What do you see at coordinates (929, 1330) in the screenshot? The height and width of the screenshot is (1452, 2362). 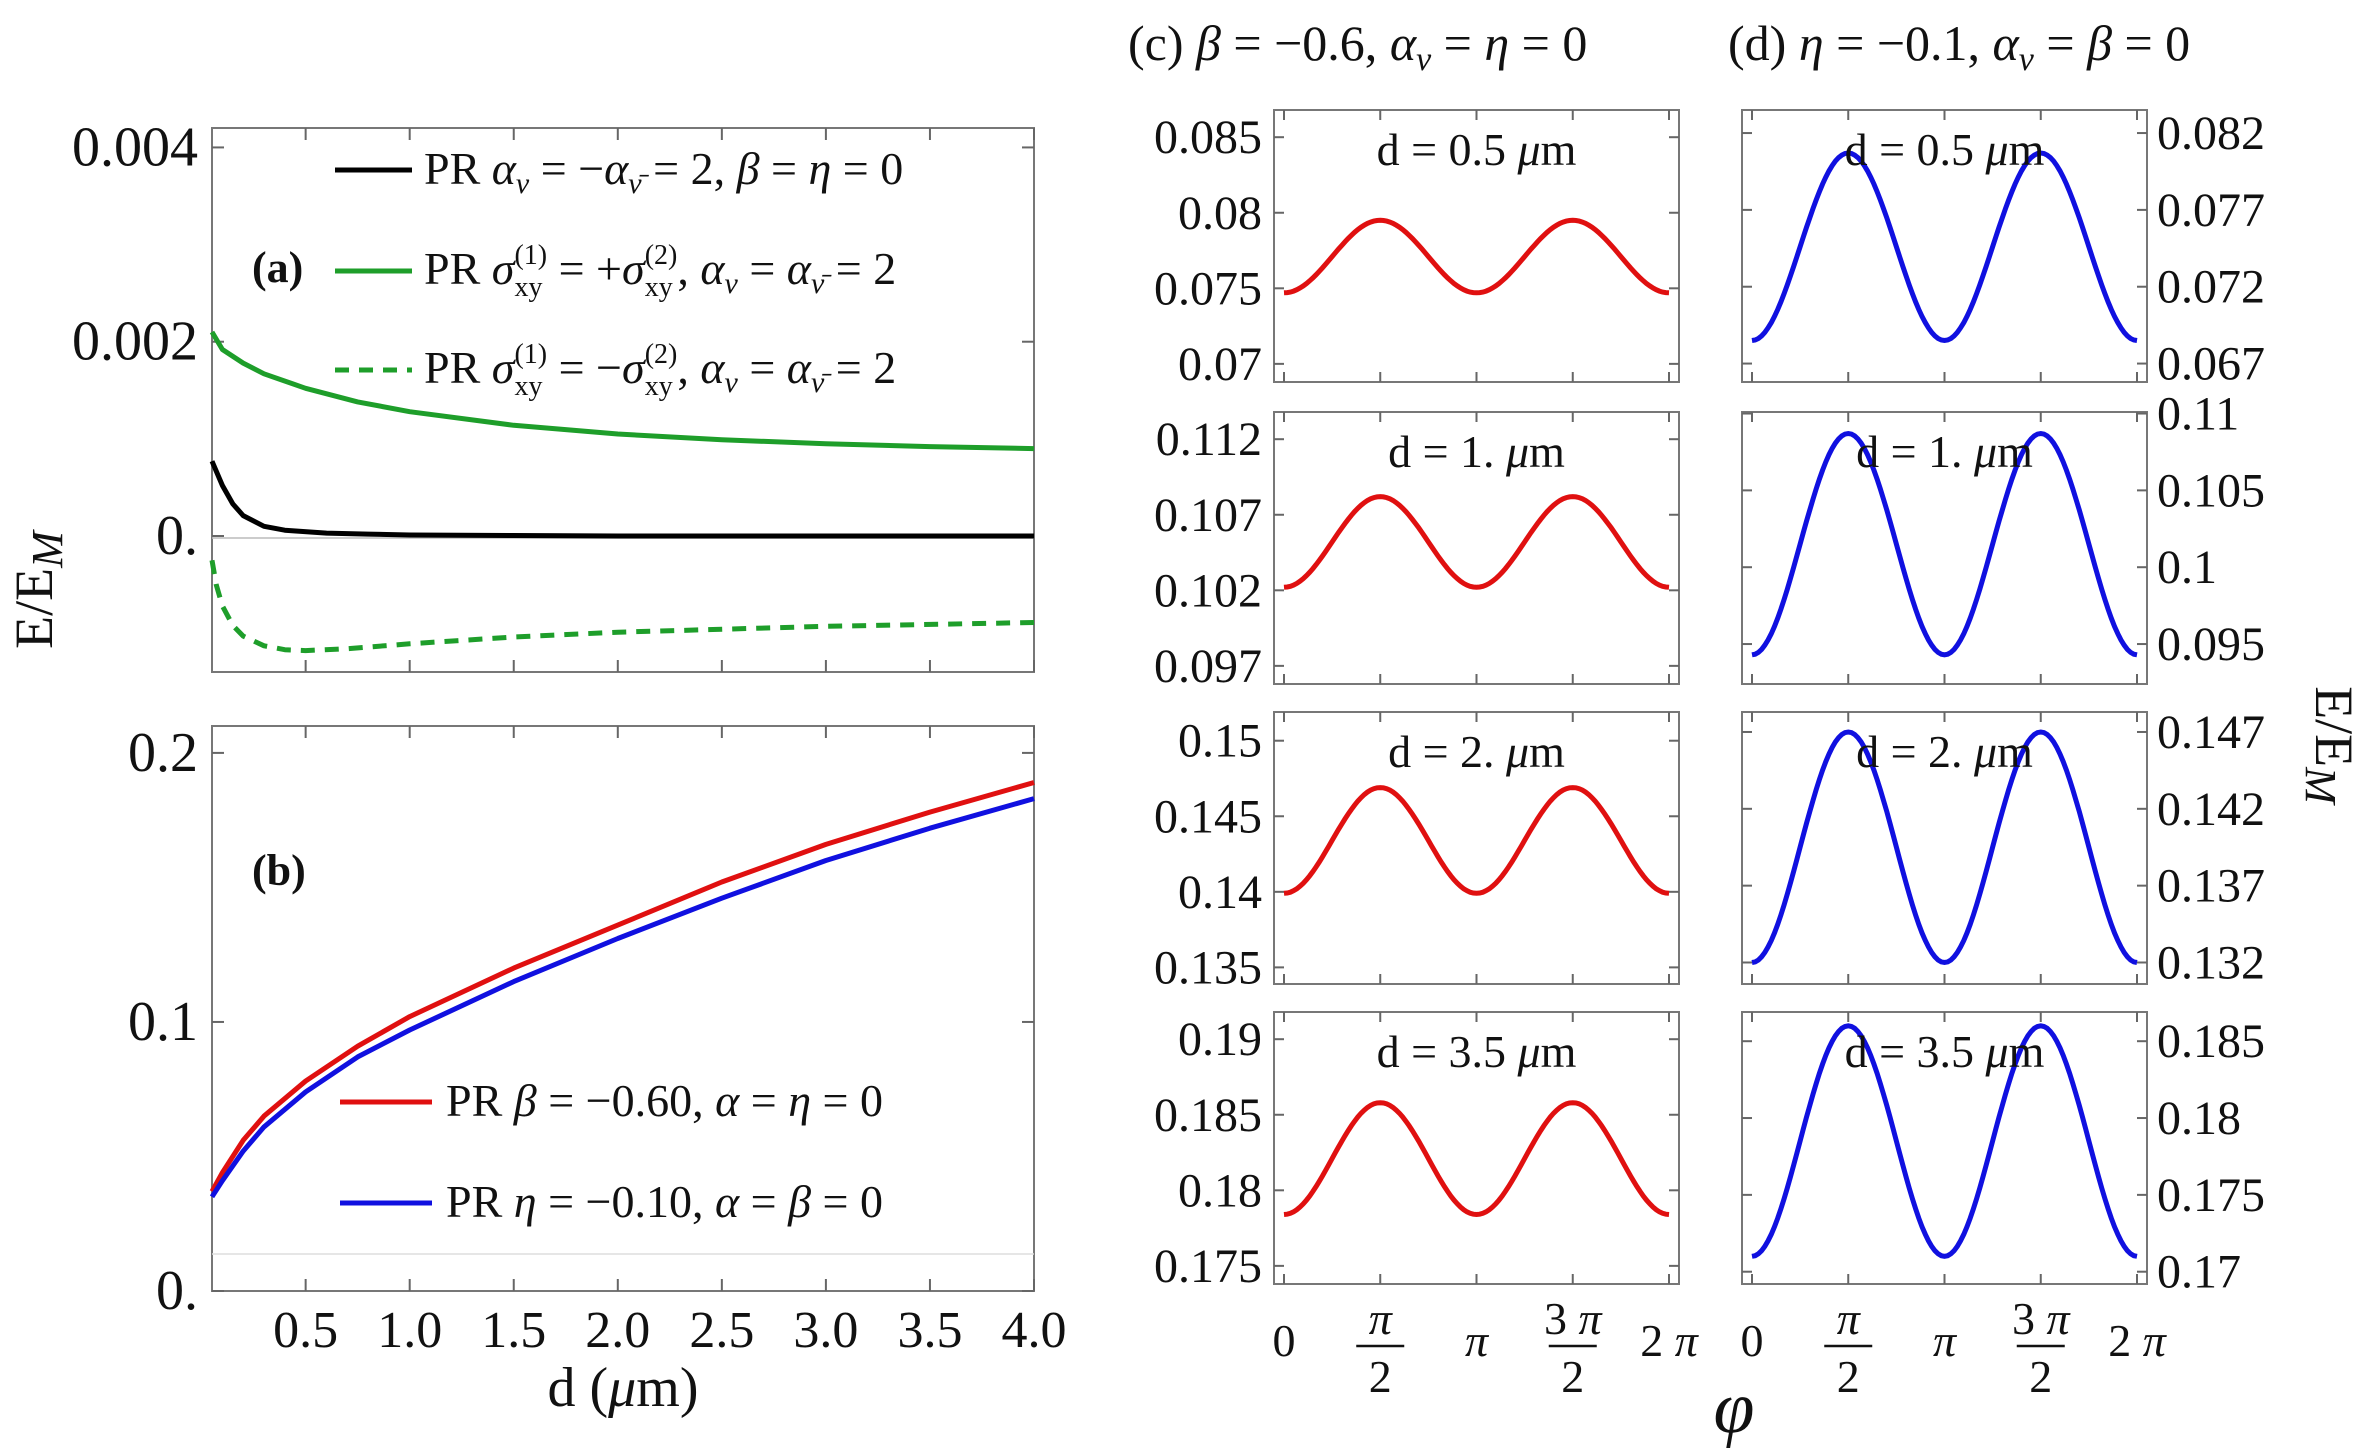 I see `panel-b-xtick-label: 3.5` at bounding box center [929, 1330].